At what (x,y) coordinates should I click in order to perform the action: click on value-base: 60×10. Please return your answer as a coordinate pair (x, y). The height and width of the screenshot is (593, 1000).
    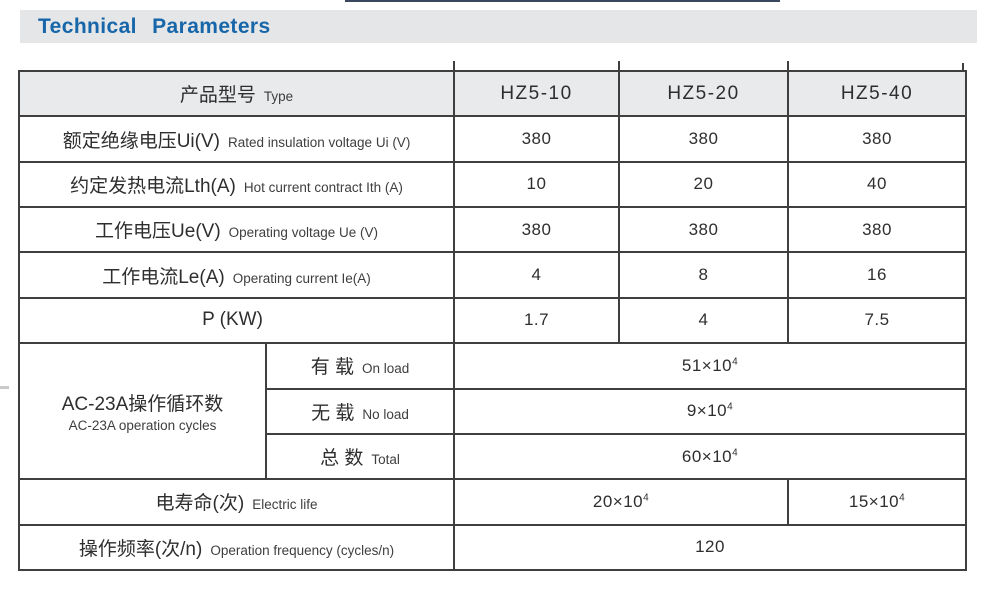
    Looking at the image, I should click on (707, 456).